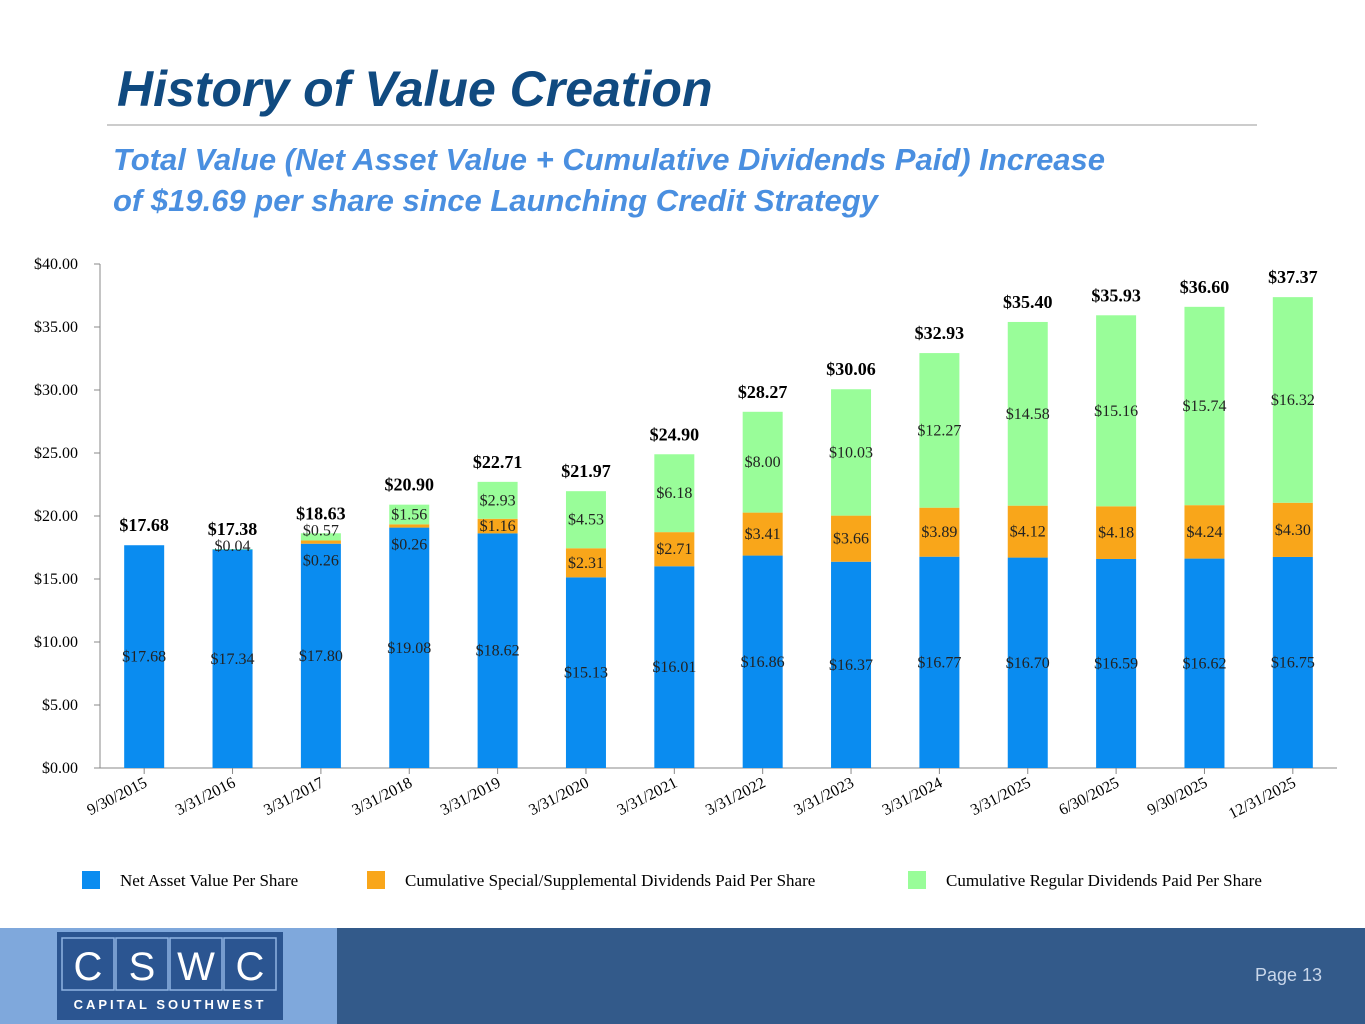 Image resolution: width=1365 pixels, height=1024 pixels. I want to click on segment-label: $4.12, so click(1028, 532).